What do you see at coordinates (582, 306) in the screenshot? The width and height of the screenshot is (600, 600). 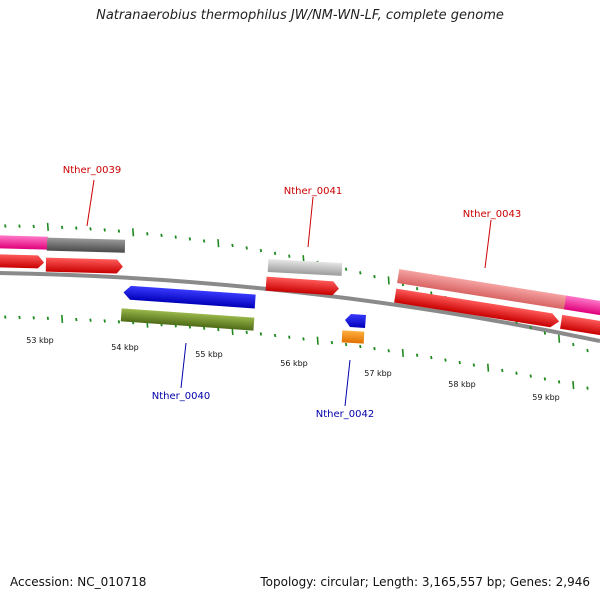 I see `feature-bar-pink-right` at bounding box center [582, 306].